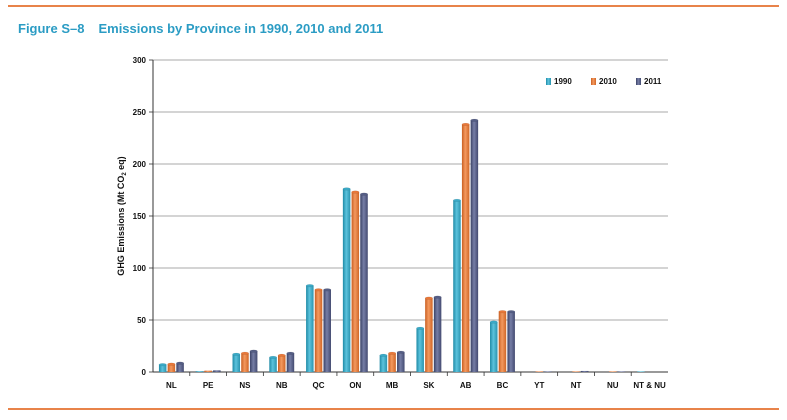  I want to click on bar-nl-1990, so click(162, 368).